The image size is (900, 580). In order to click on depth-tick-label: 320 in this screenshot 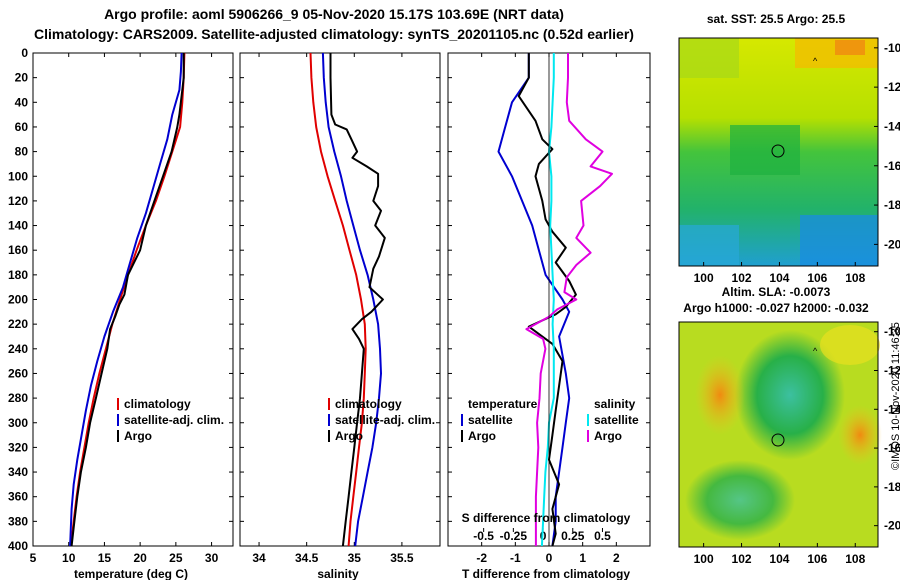, I will do `click(18, 447)`.